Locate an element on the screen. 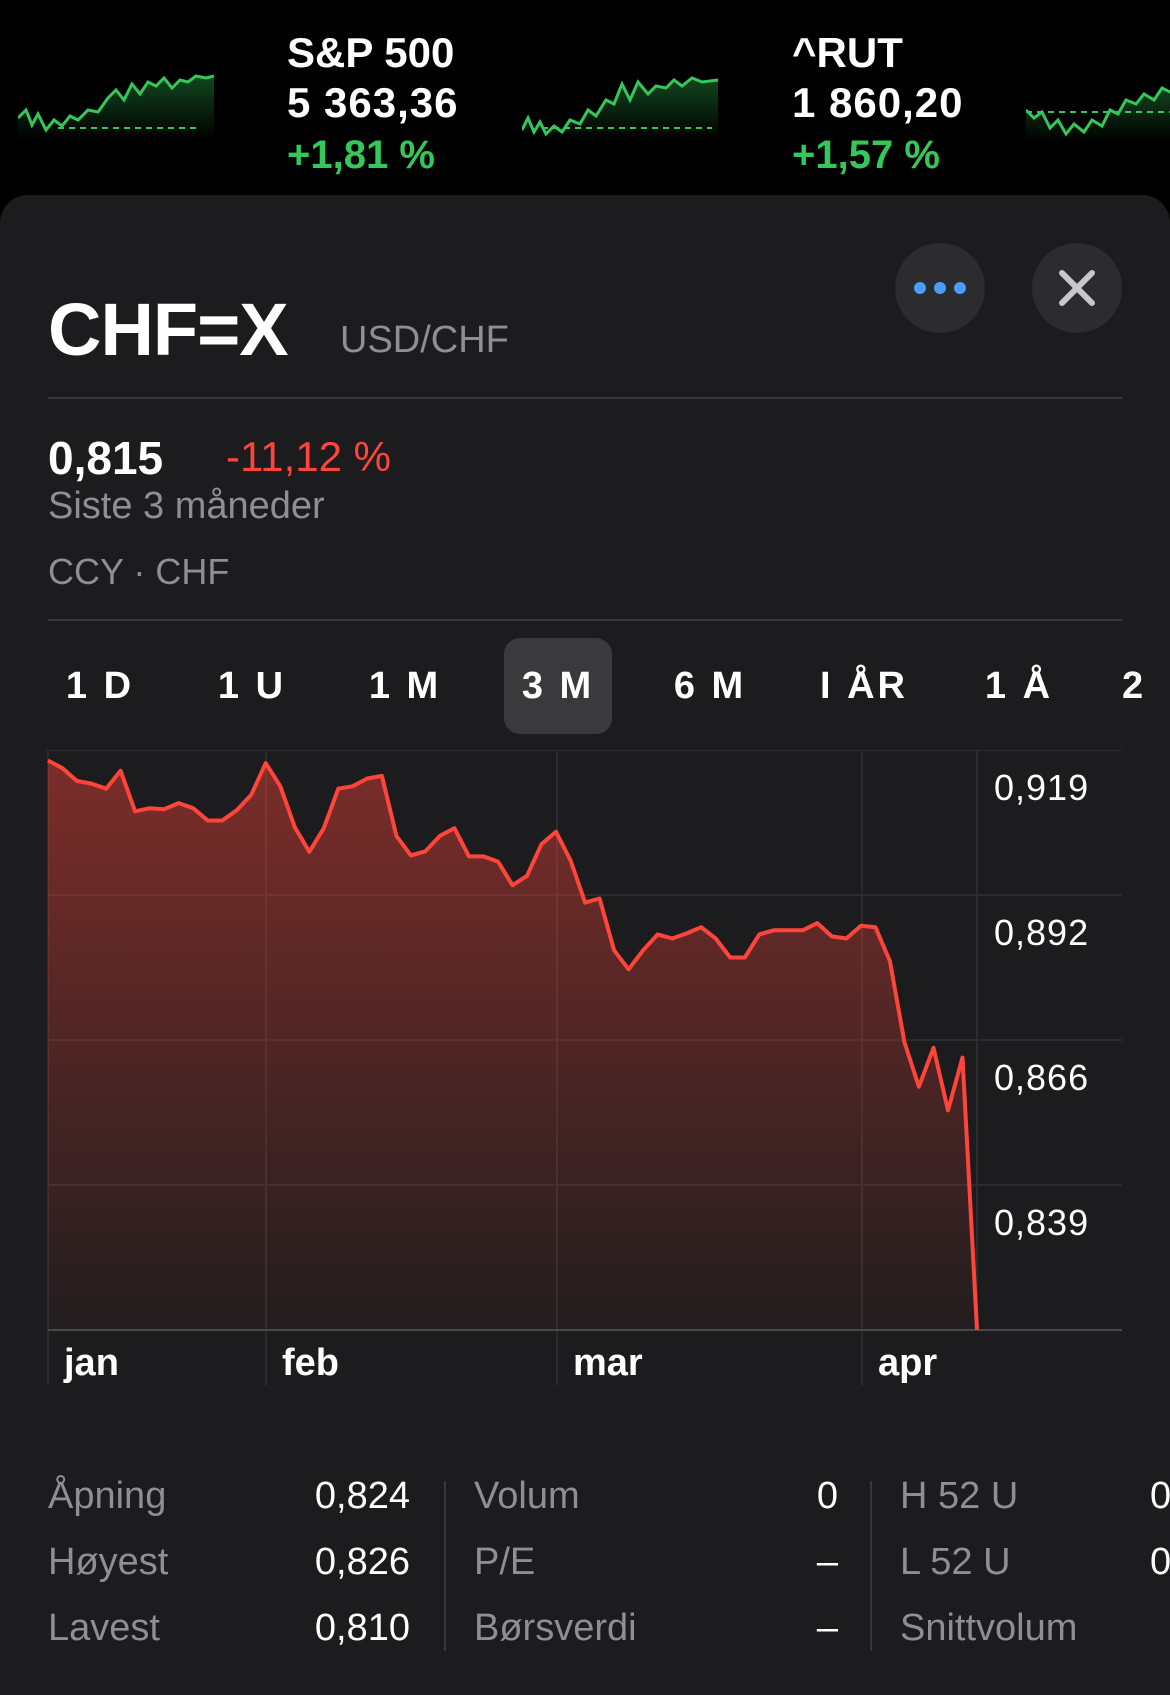 The image size is (1170, 1695). stat-label-open: Åpning is located at coordinates (107, 1496).